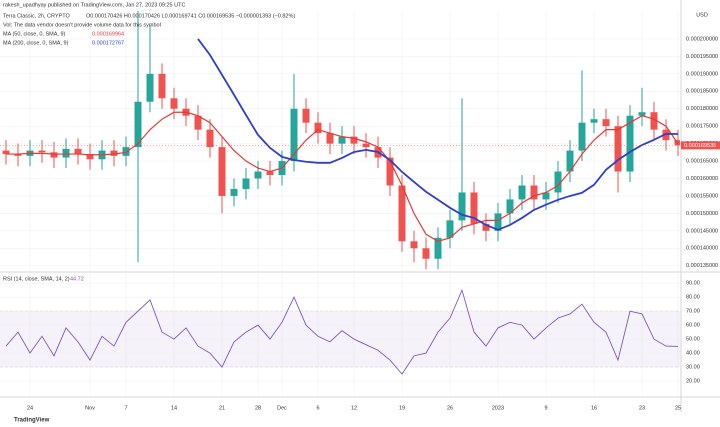 This screenshot has height=427, width=720. Describe the element at coordinates (36, 16) in the screenshot. I see `chart-title: Terra Classic, 2h, CRYPTO` at that location.